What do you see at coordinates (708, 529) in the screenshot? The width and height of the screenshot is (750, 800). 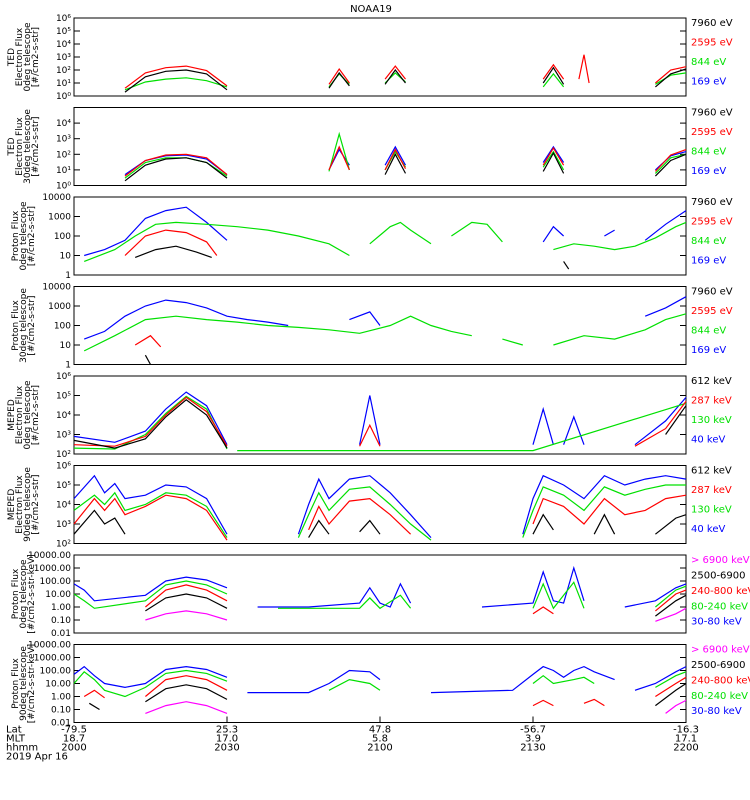 I see `legend-entry: 40 keV` at bounding box center [708, 529].